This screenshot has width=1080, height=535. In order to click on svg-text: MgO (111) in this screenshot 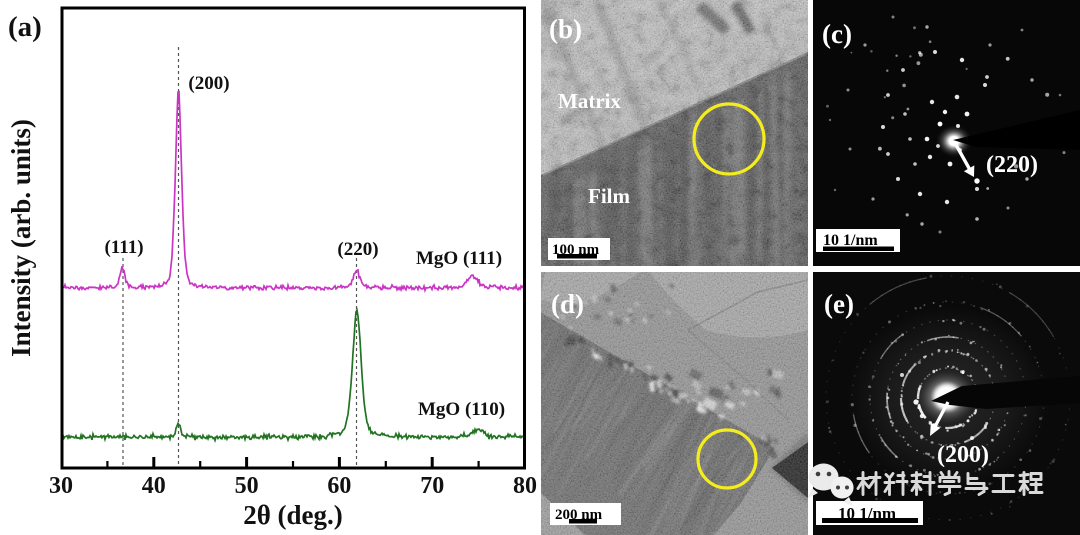, I will do `click(459, 258)`.